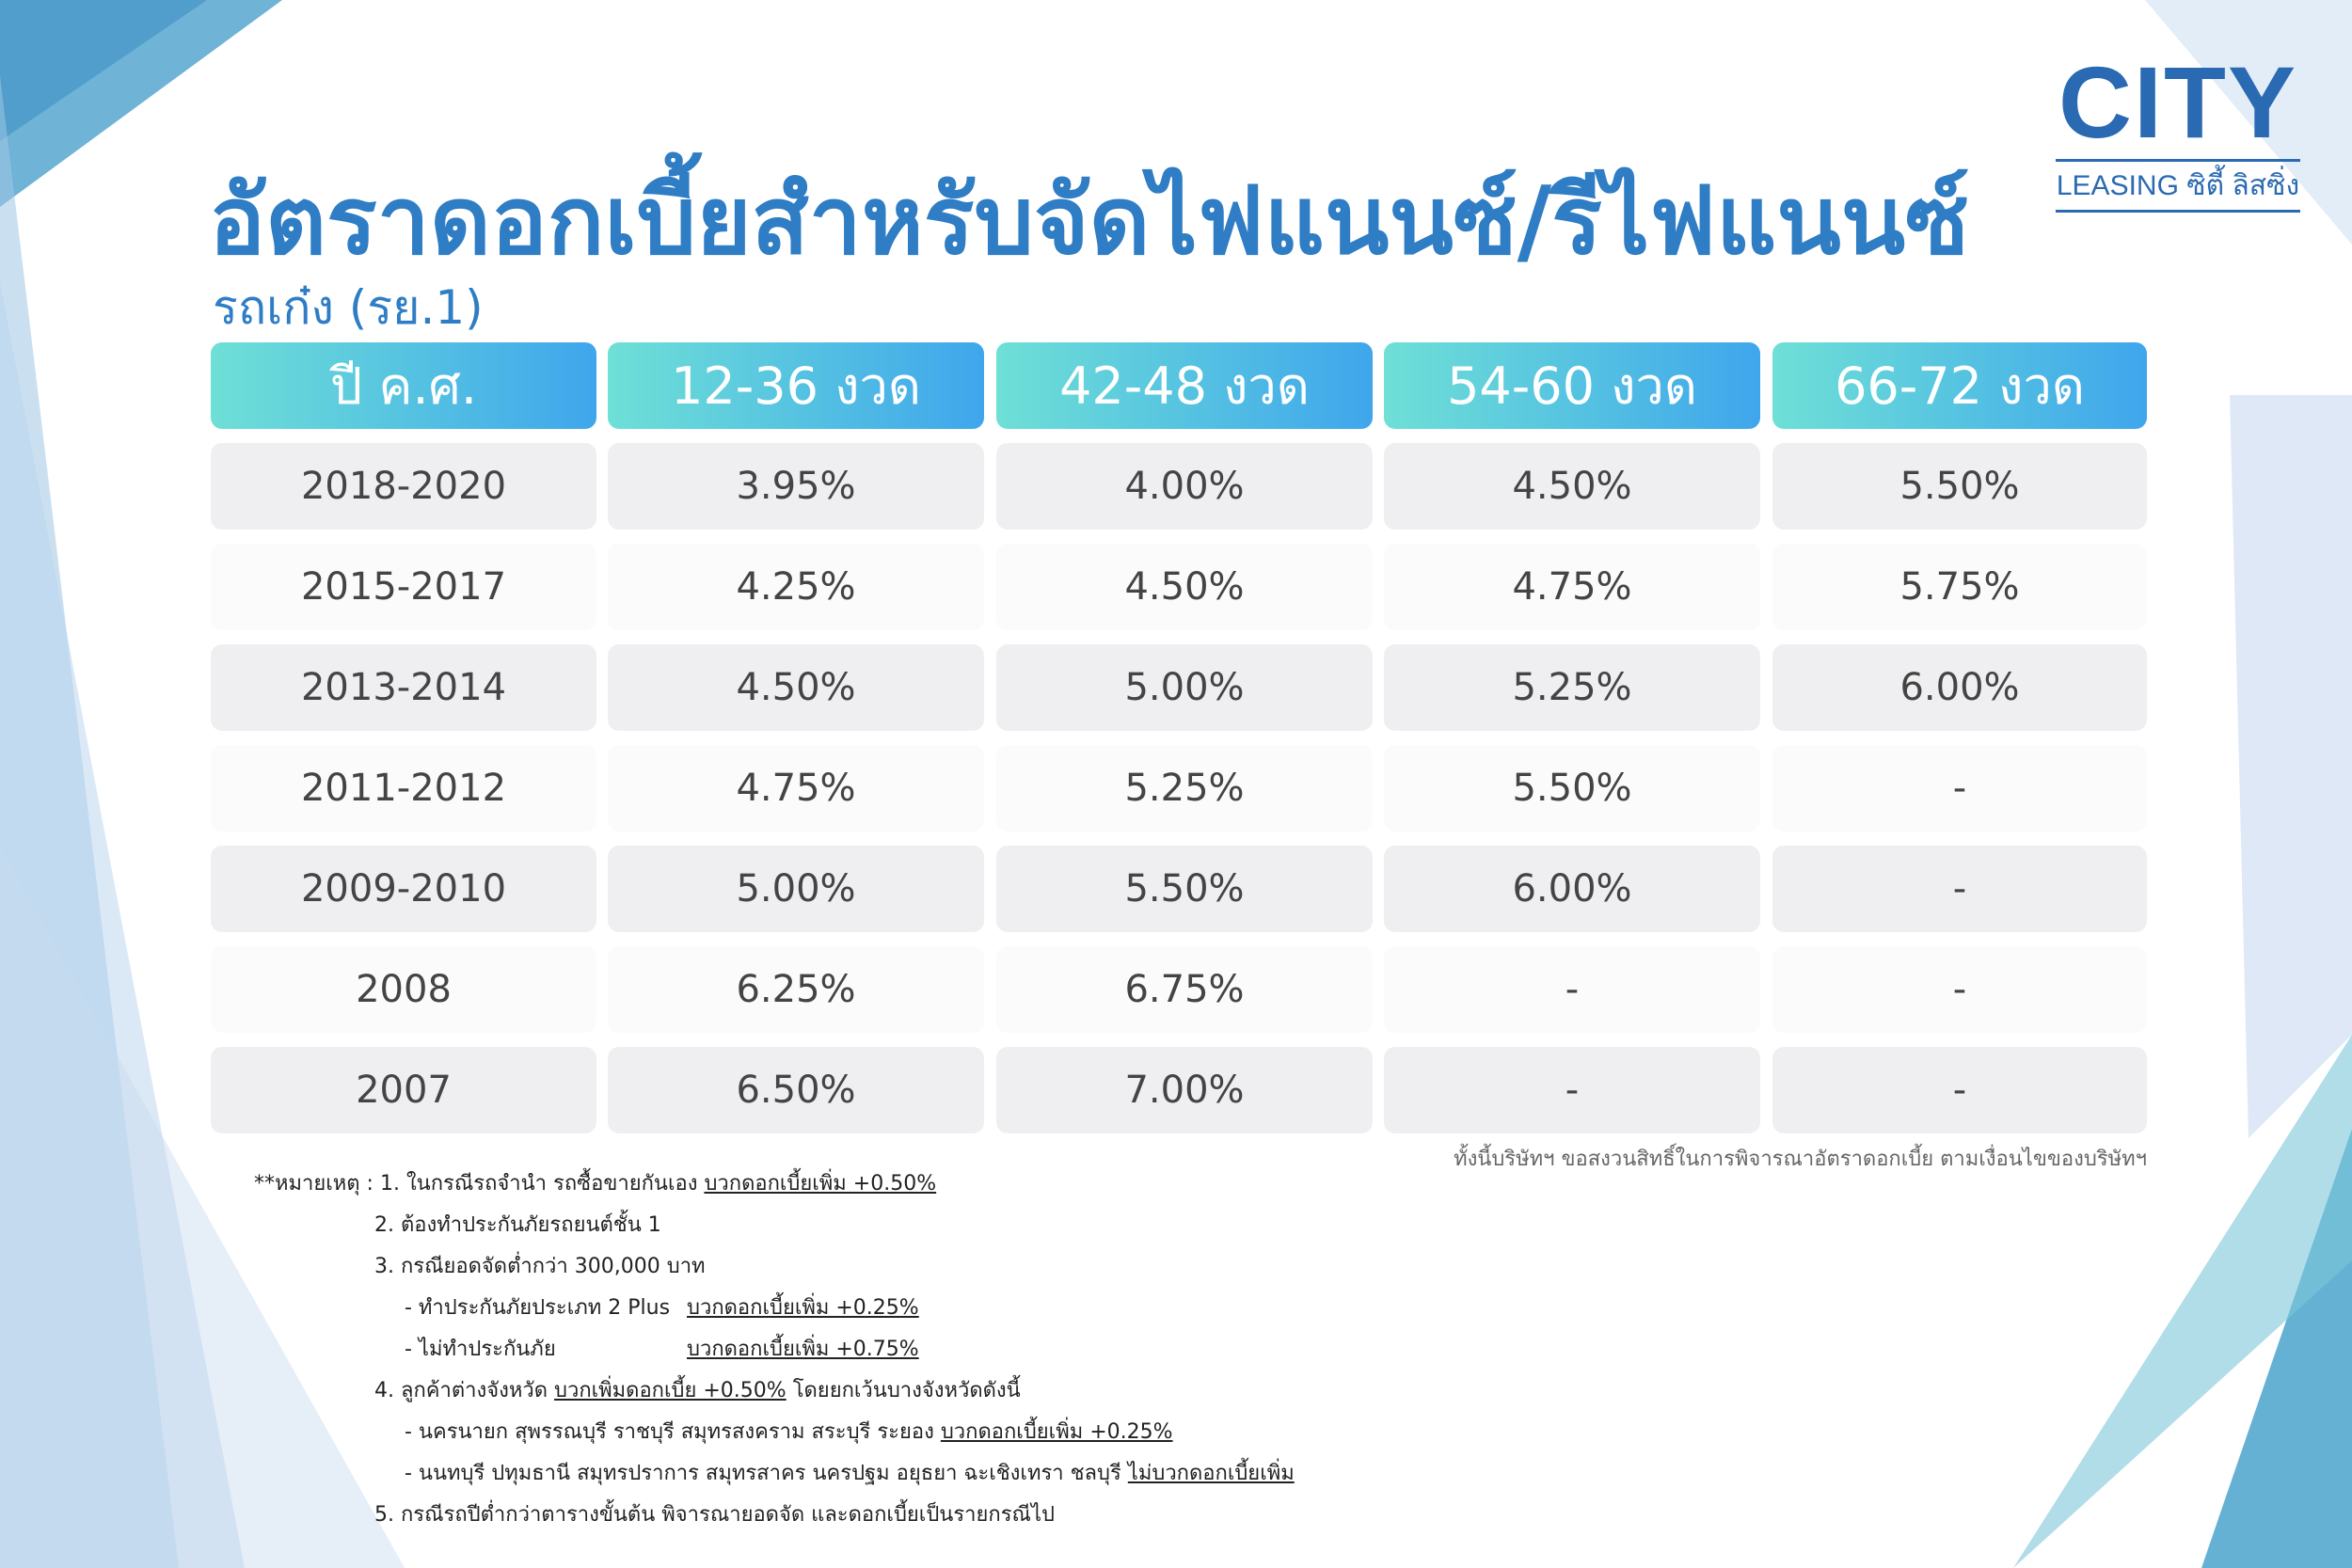 Image resolution: width=2352 pixels, height=1568 pixels. I want to click on table-row-year: 2013-2014, so click(403, 687).